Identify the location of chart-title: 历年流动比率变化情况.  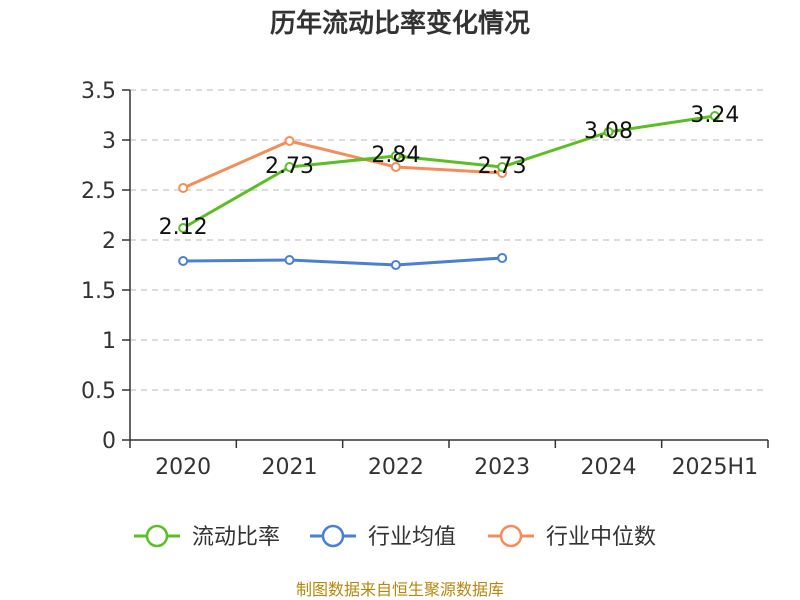
(400, 23).